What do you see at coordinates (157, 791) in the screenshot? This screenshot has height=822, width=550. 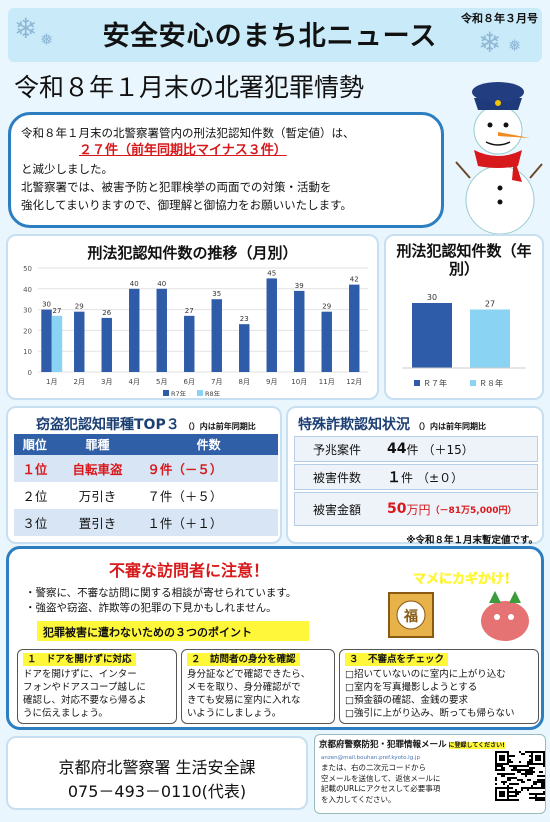 I see `phone-number: 075－493－0110(代表)` at bounding box center [157, 791].